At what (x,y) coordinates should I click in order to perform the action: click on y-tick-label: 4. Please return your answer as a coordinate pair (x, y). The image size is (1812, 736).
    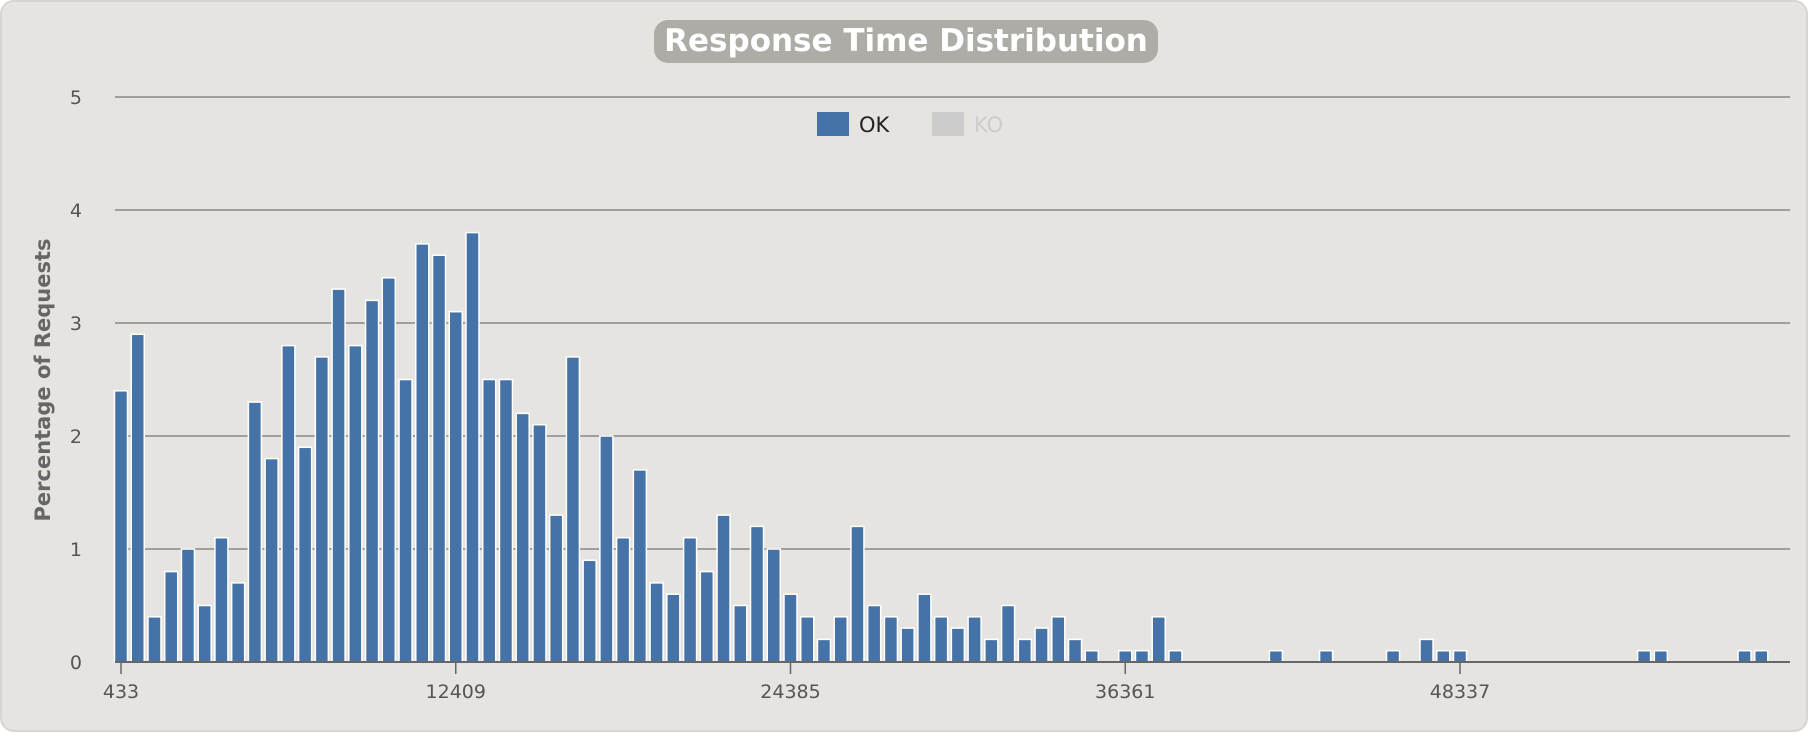
    Looking at the image, I should click on (76, 211).